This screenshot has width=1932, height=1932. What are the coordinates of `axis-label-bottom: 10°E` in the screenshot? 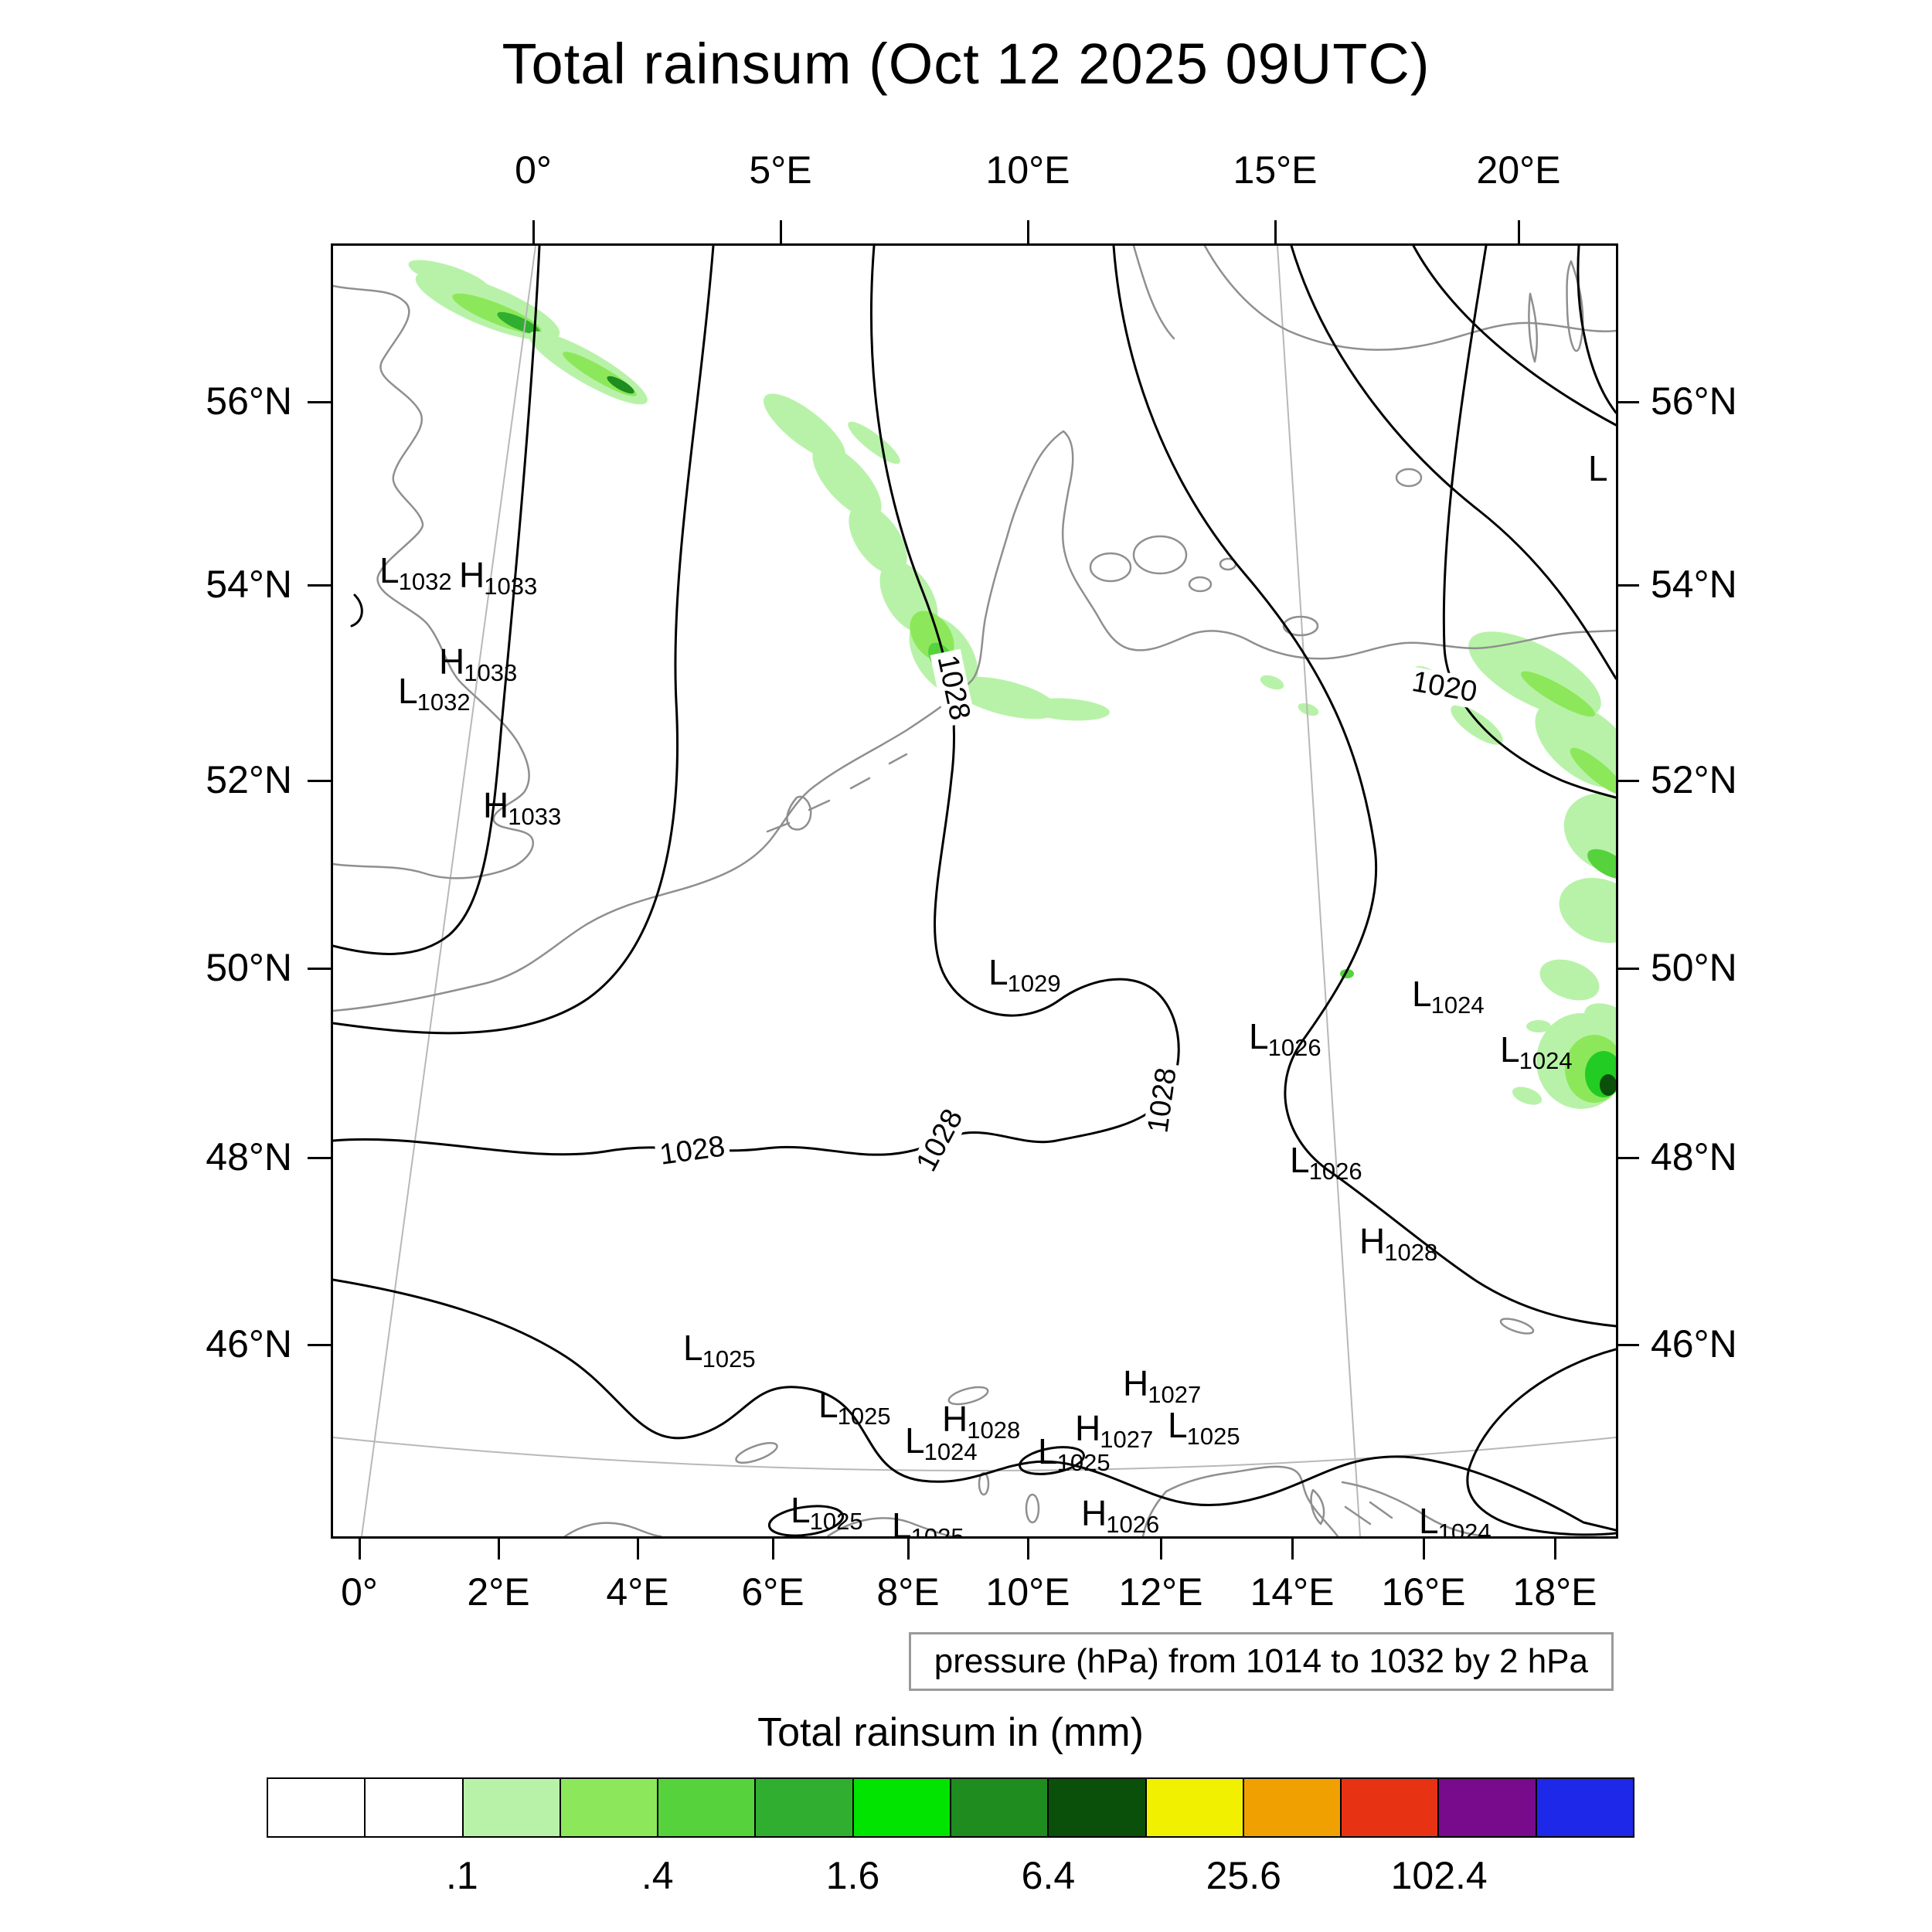 It's located at (1028, 1592).